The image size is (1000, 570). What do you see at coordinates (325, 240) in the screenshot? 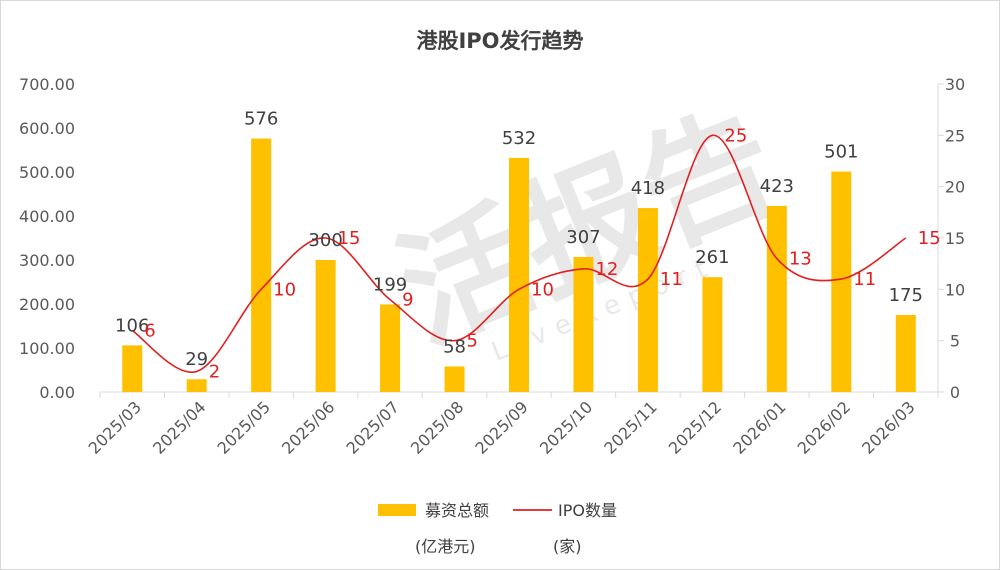
I see `bar-value-label: 300` at bounding box center [325, 240].